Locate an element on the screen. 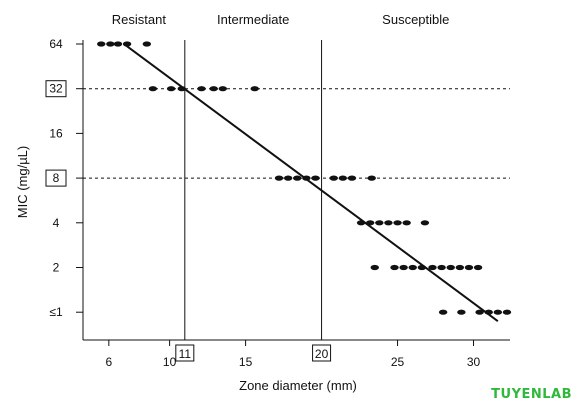  y-ticks: ≤1 2 4 8 16 32 64 is located at coordinates (64, 178).